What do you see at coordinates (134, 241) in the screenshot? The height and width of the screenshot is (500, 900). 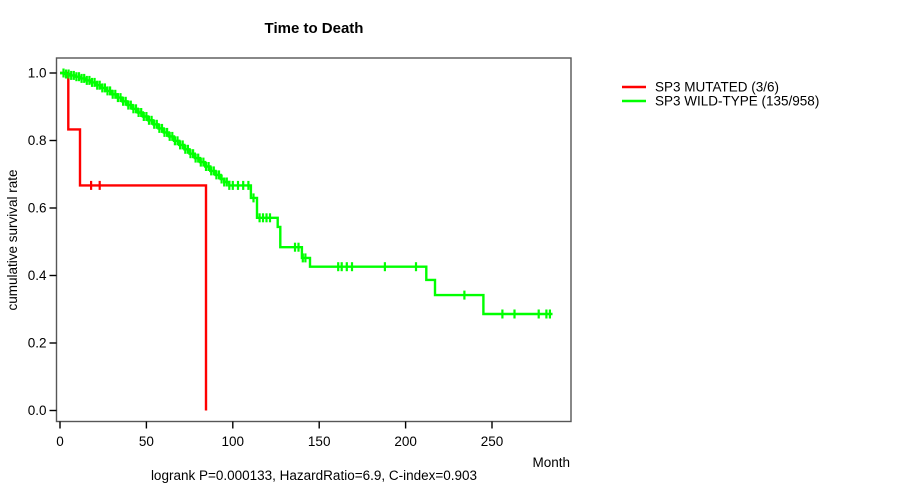 I see `survival-curve-mutated` at bounding box center [134, 241].